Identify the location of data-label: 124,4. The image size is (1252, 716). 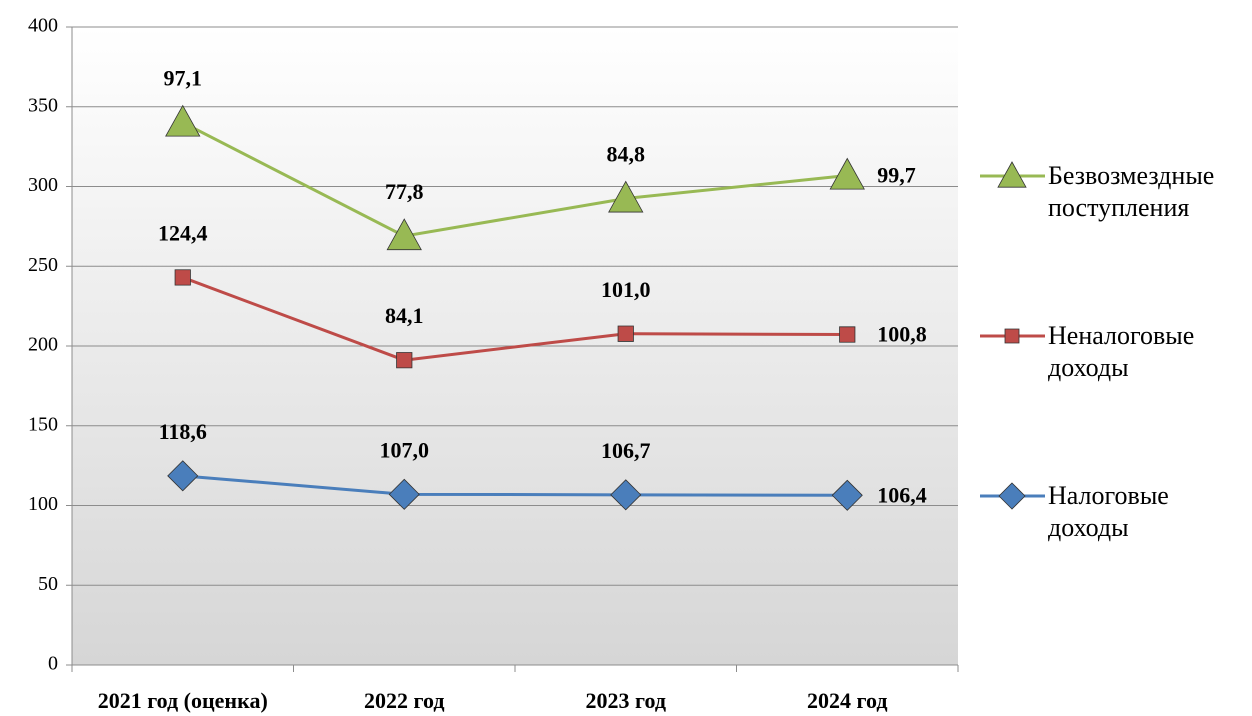
(183, 232).